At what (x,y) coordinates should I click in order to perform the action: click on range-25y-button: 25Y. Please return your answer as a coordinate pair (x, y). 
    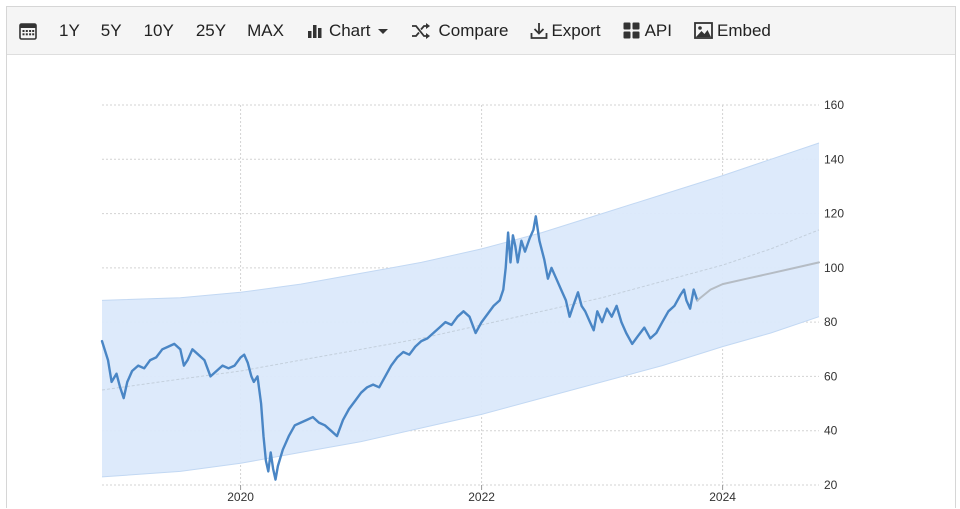
    Looking at the image, I should click on (211, 30).